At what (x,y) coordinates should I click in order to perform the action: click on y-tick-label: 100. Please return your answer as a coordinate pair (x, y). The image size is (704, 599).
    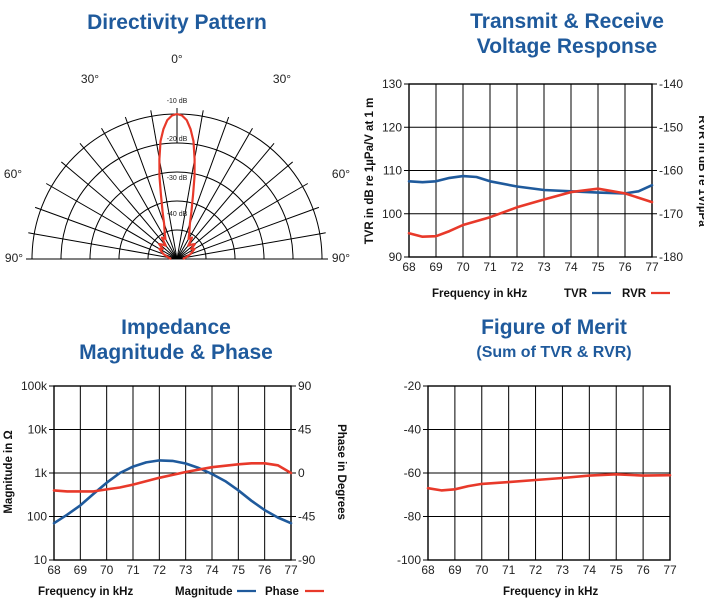
    Looking at the image, I should click on (392, 214).